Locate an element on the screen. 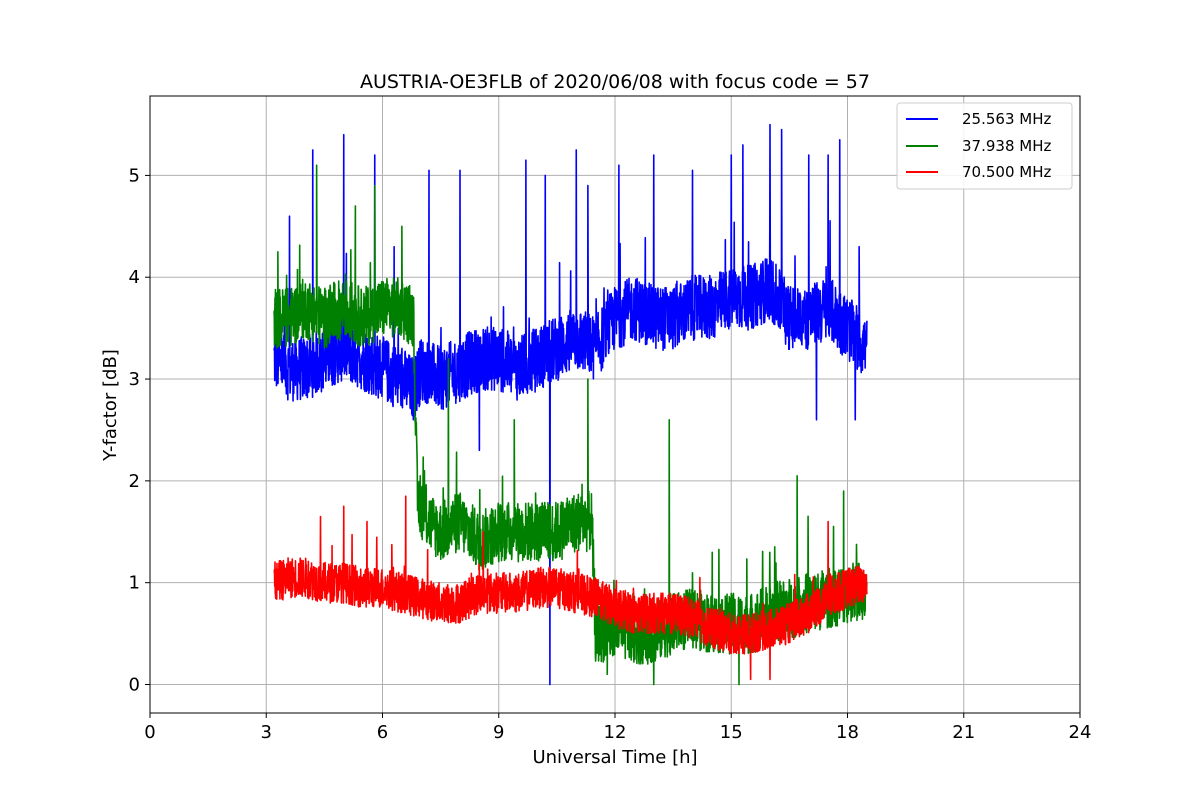 The image size is (1200, 800). y-tick-label: 1 is located at coordinates (134, 583).